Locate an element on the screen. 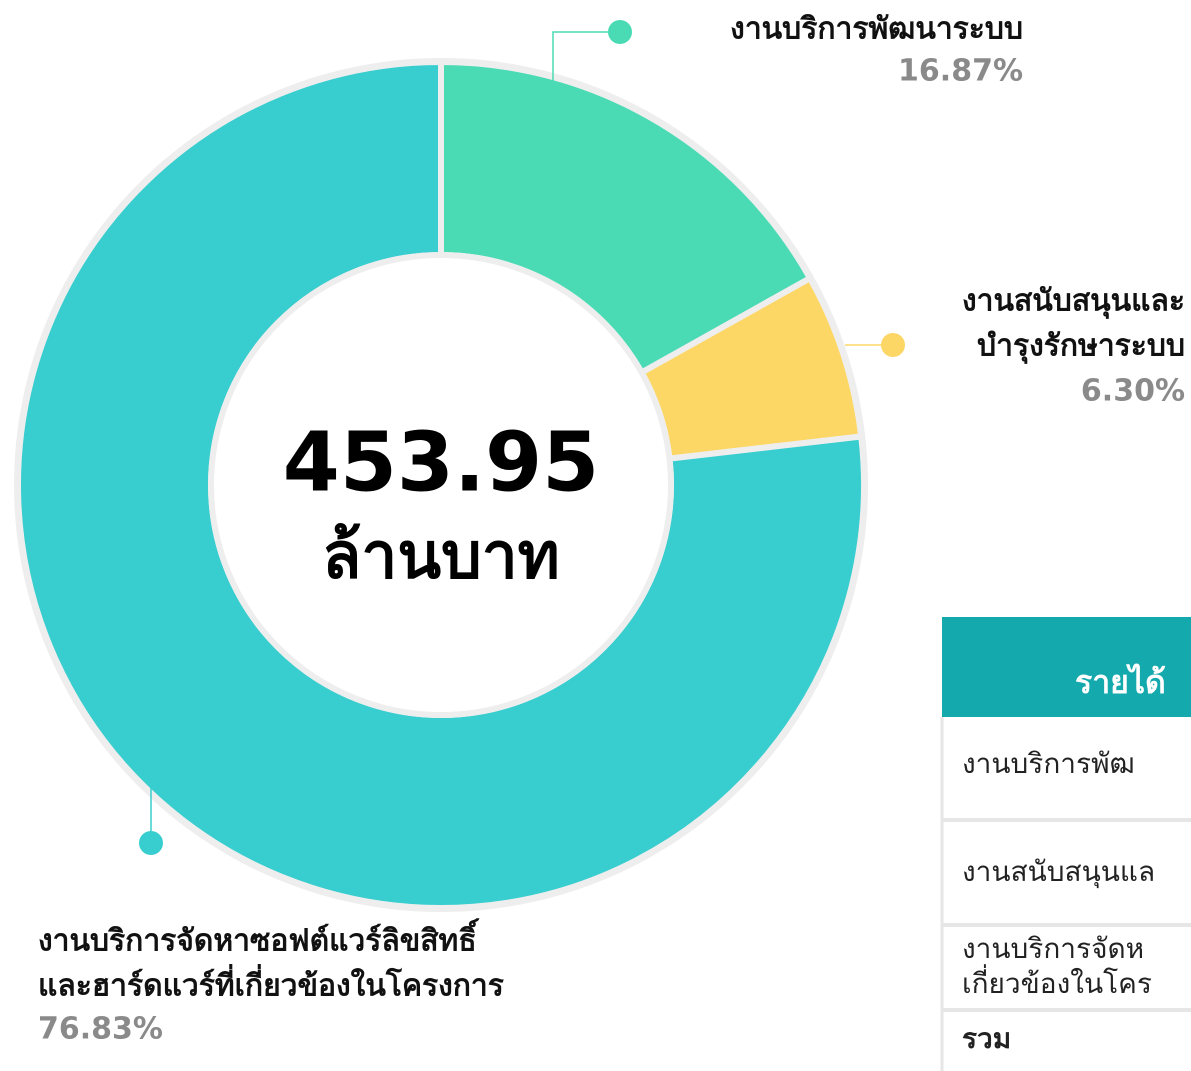  table-cell: รวม is located at coordinates (986, 1038).